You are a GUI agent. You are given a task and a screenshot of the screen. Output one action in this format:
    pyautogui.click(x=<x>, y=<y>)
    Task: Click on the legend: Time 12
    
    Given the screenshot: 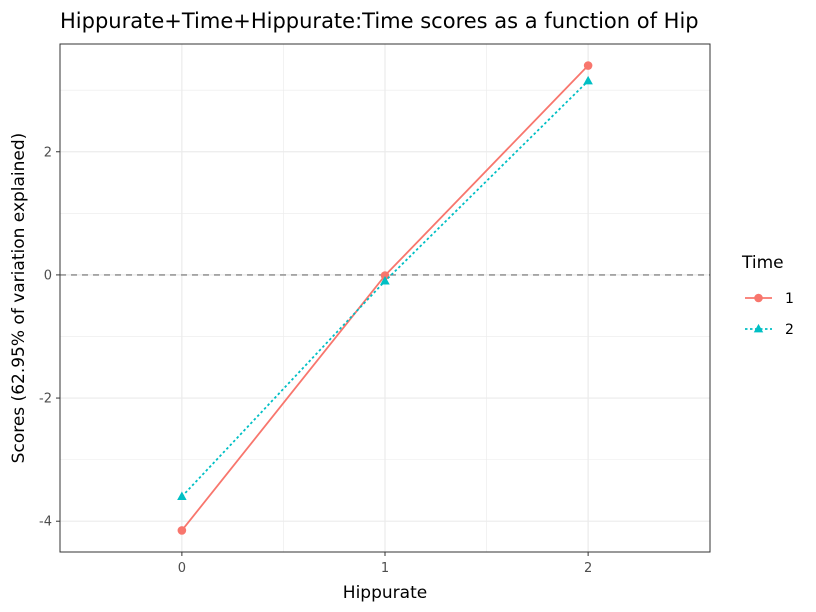 What is the action you would take?
    pyautogui.click(x=767, y=295)
    